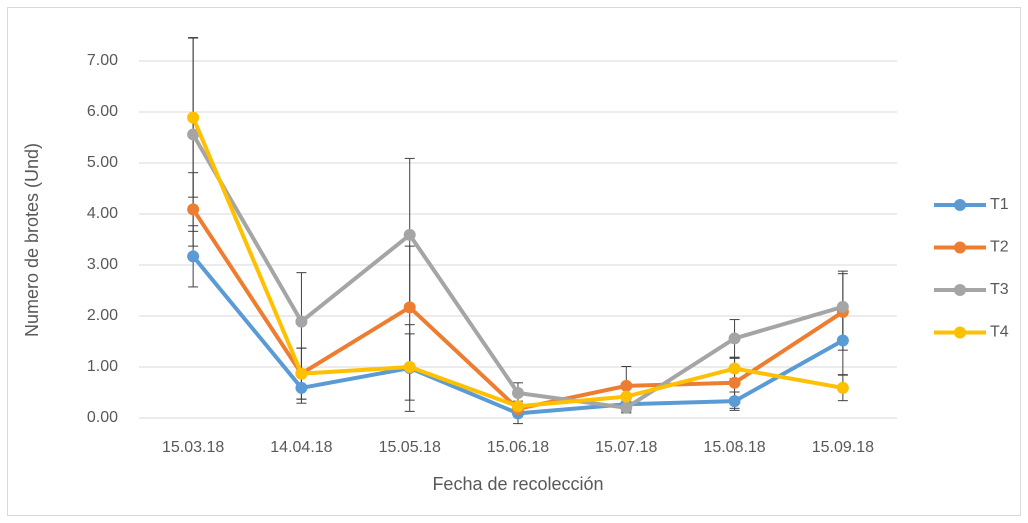  What do you see at coordinates (734, 447) in the screenshot?
I see `x-tick-label: 15.08.18` at bounding box center [734, 447].